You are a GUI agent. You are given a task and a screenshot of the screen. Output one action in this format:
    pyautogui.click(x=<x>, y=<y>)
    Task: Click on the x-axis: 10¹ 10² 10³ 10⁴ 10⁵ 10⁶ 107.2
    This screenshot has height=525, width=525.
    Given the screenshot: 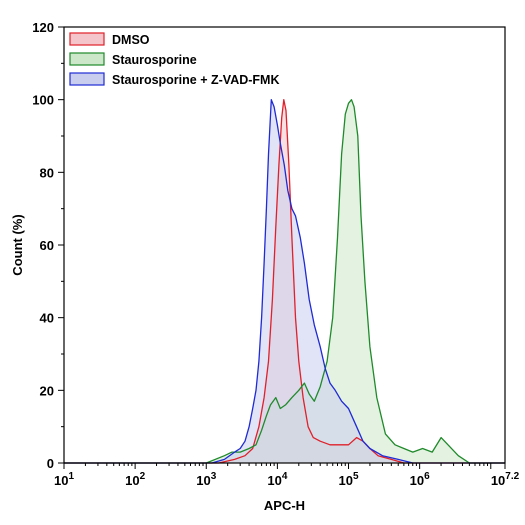 What is the action you would take?
    pyautogui.click(x=287, y=475)
    